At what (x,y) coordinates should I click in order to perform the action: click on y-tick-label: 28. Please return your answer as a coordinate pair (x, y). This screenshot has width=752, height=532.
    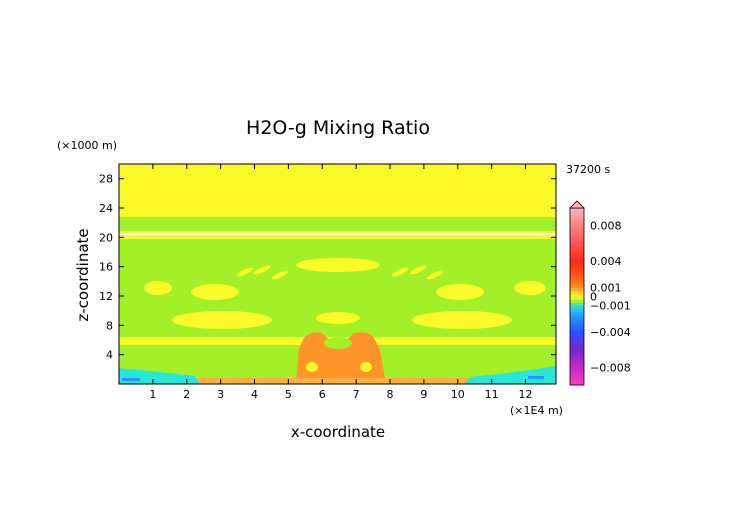
    Looking at the image, I should click on (106, 179).